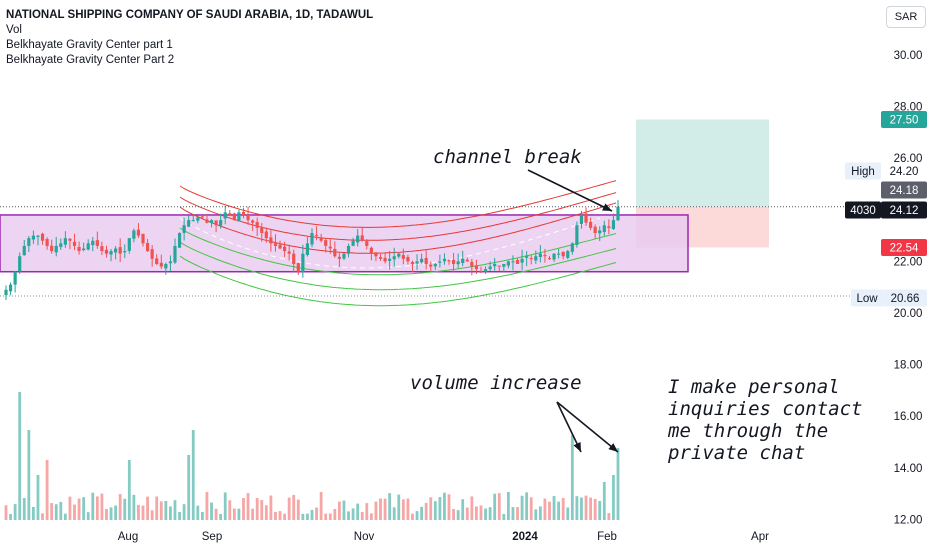  I want to click on last-price-badge-bg, so click(904, 210).